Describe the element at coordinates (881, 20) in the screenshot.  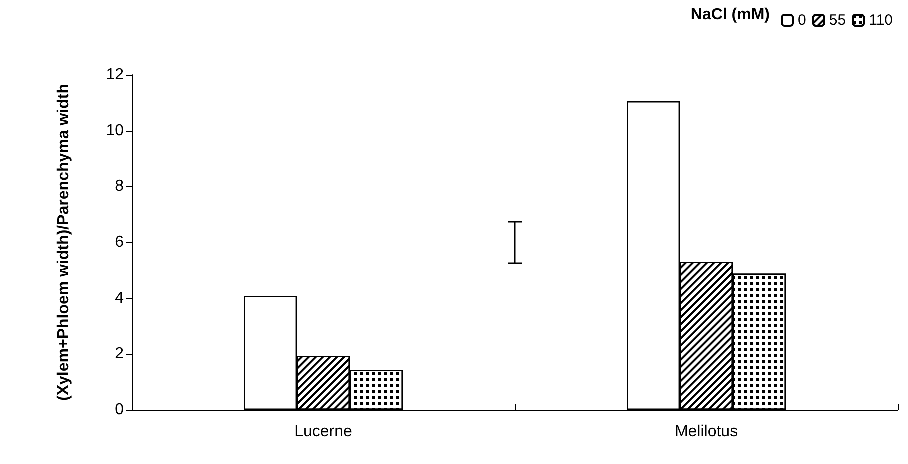
I see `legend-label: 110` at that location.